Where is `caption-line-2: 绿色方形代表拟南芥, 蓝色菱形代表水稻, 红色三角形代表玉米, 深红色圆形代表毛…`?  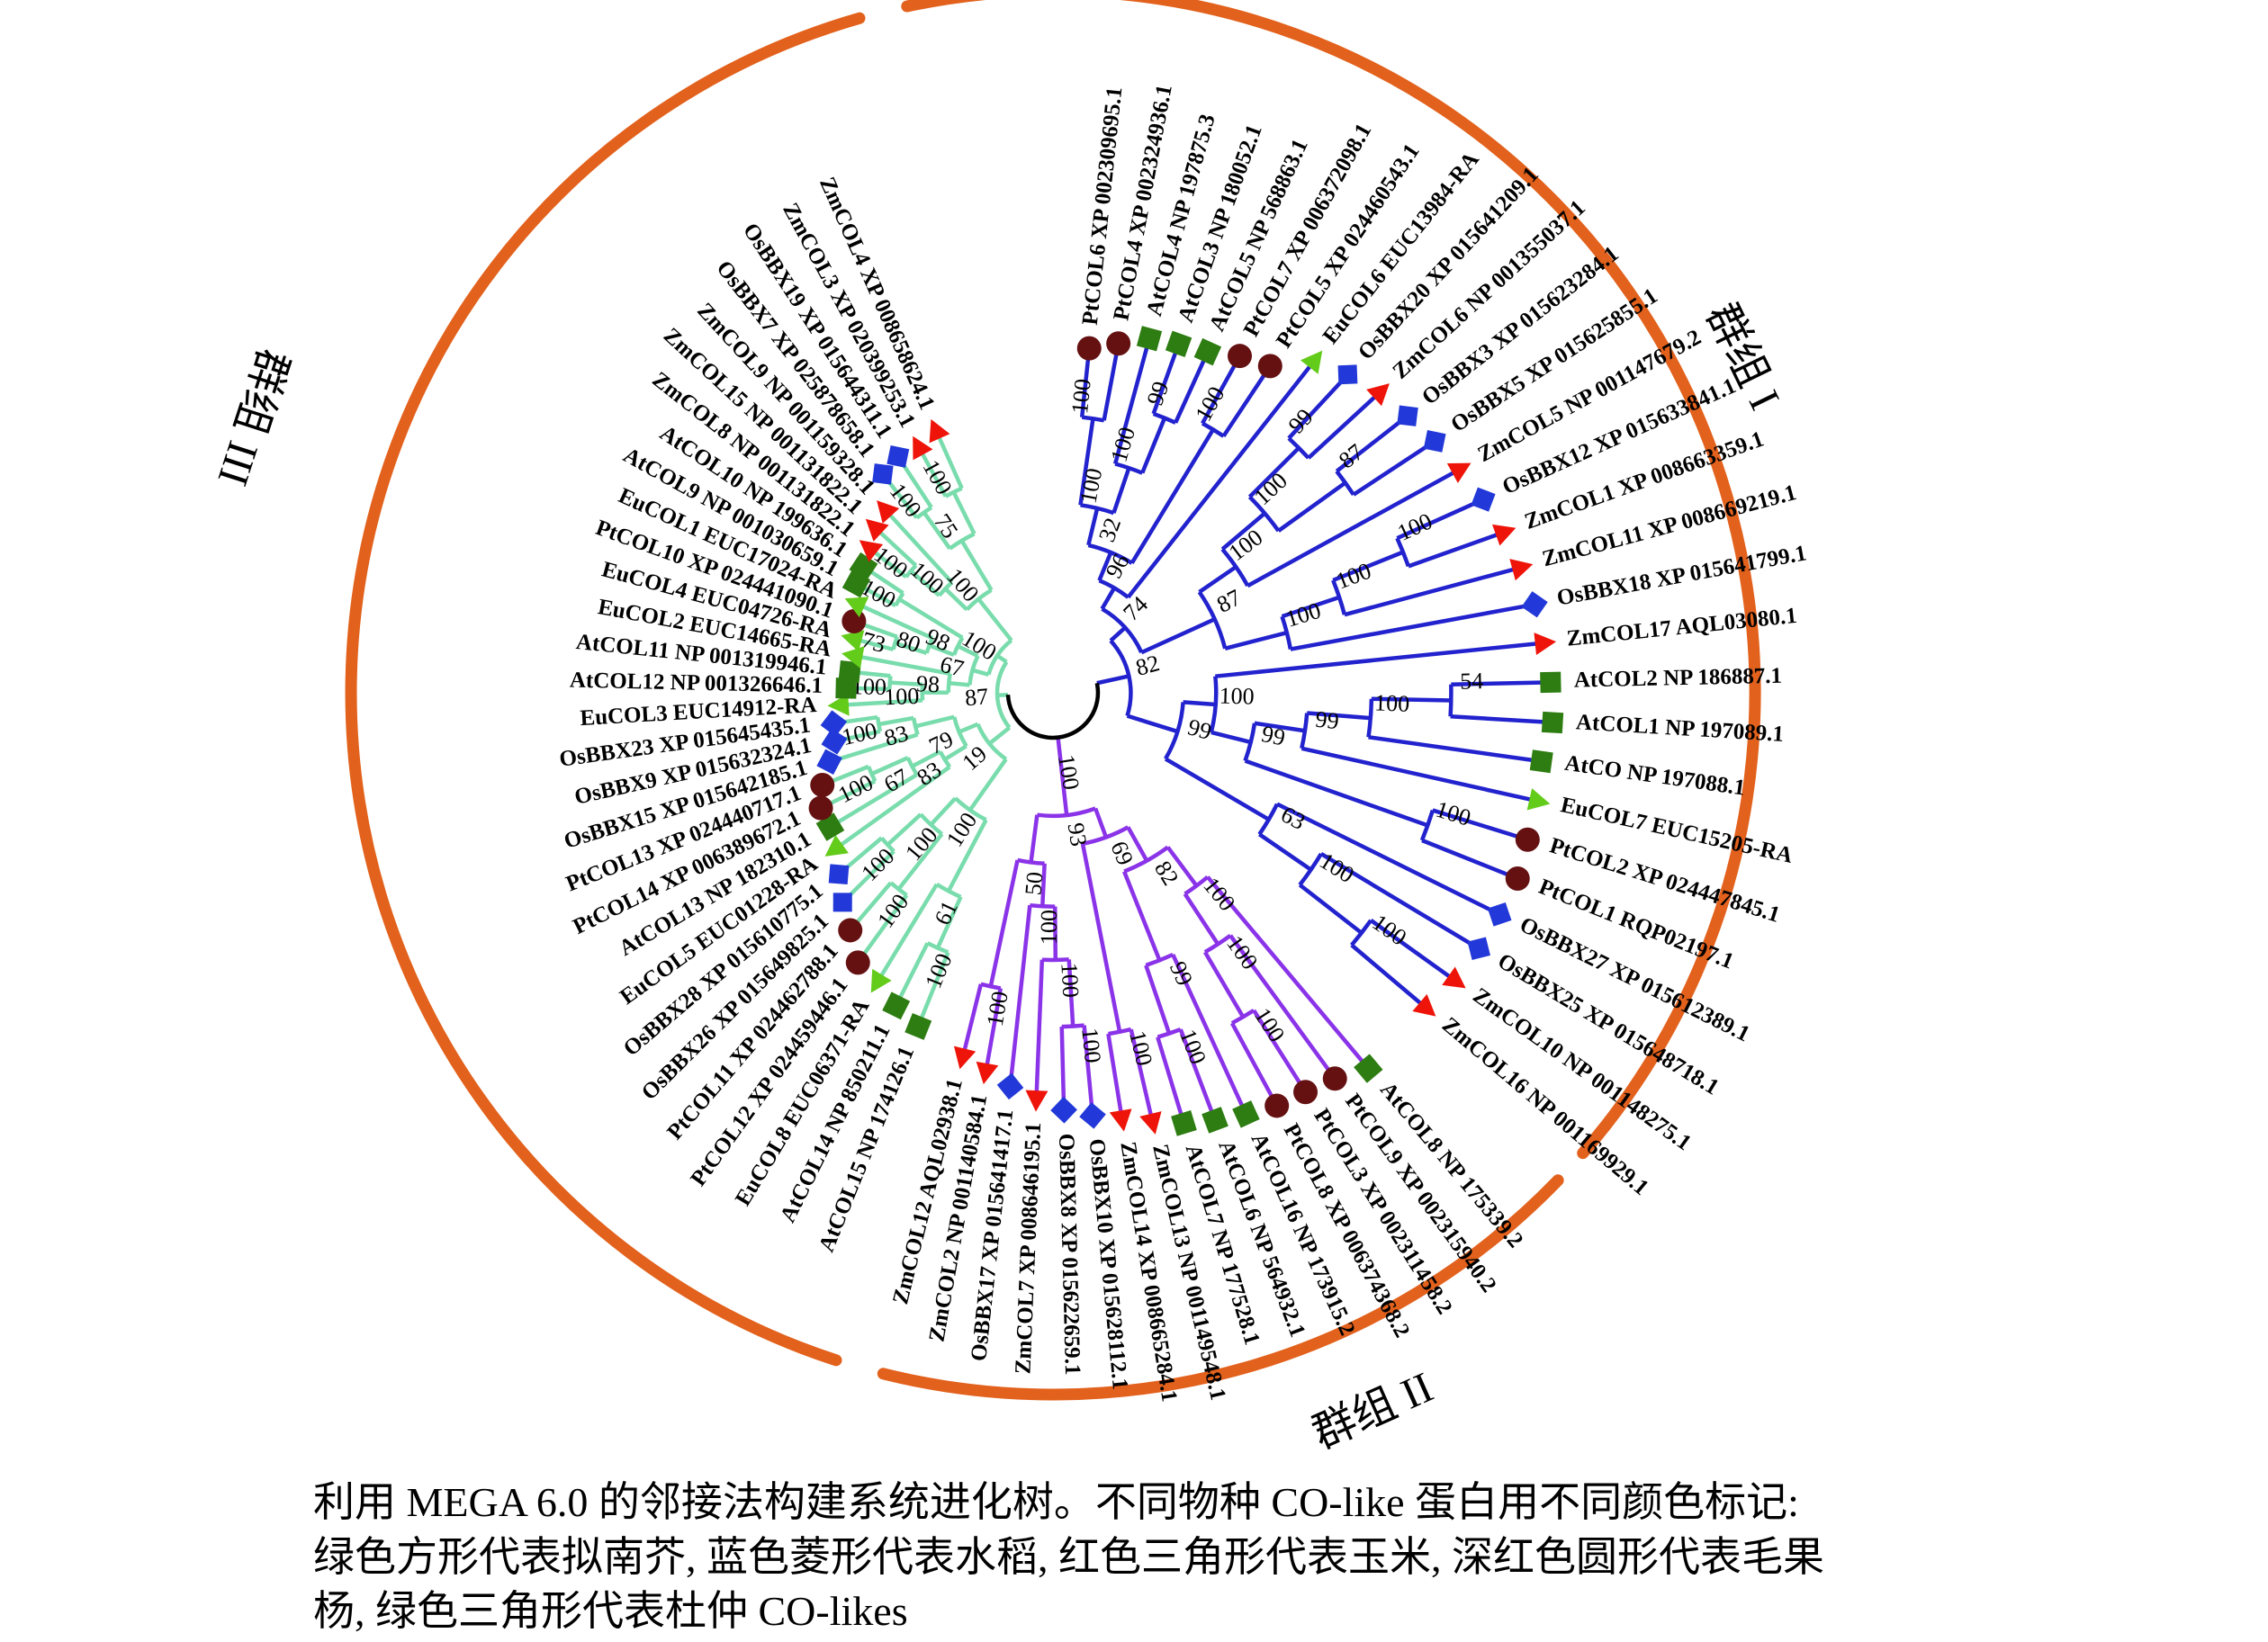 caption-line-2: 绿色方形代表拟南芥, 蓝色菱形代表水稻, 红色三角形代表玉米, 深红色圆形代表毛… is located at coordinates (1172, 1558).